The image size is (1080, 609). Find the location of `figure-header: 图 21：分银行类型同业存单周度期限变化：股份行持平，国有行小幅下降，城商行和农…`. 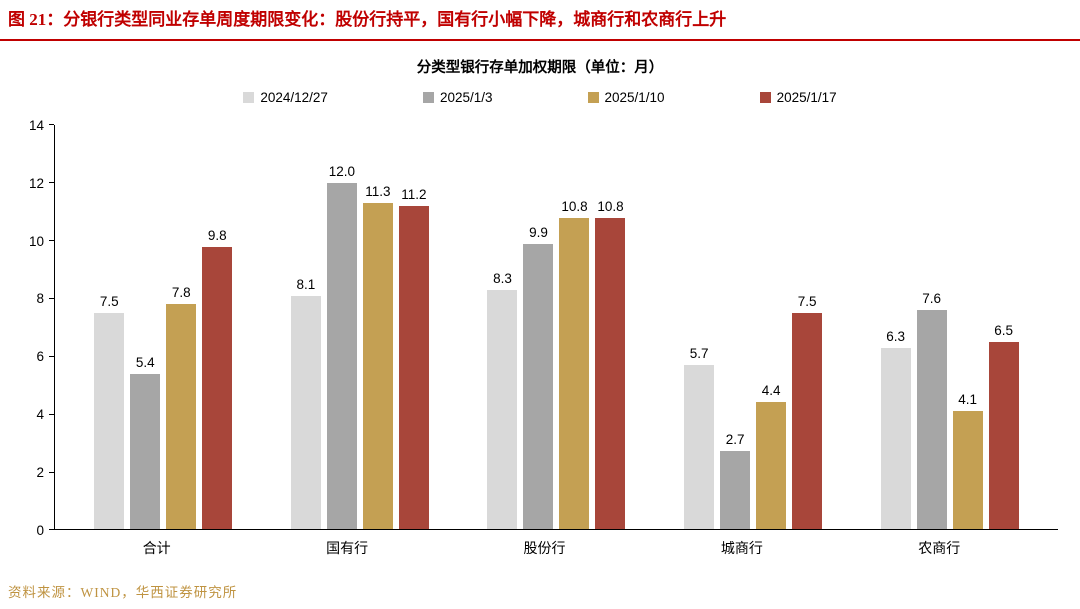

figure-header: 图 21：分银行类型同业存单周度期限变化：股份行持平，国有行小幅下降，城商行和农… is located at coordinates (540, 15).